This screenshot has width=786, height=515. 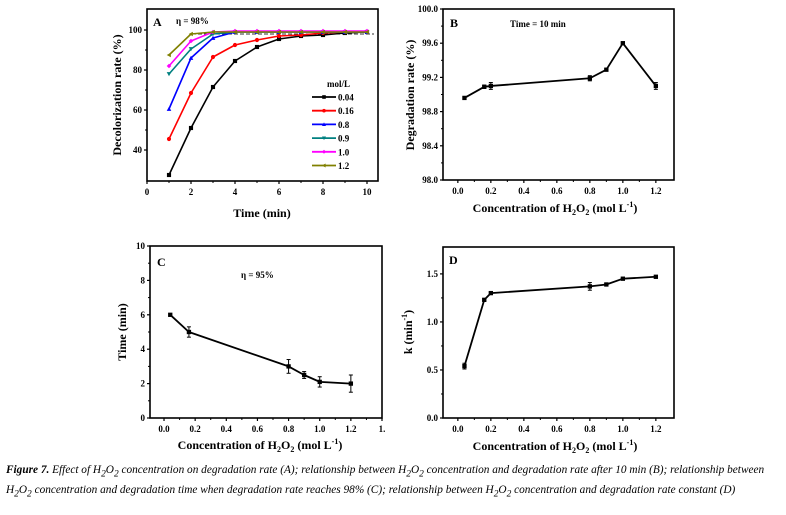 I want to click on series-line-1.0, so click(x=267, y=48).